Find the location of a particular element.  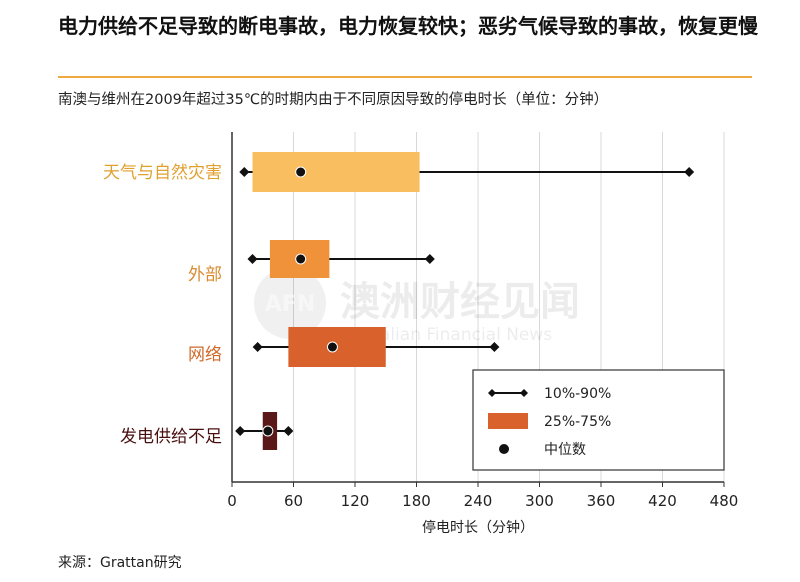

category-label: 天气与自然灾害 is located at coordinates (162, 173).